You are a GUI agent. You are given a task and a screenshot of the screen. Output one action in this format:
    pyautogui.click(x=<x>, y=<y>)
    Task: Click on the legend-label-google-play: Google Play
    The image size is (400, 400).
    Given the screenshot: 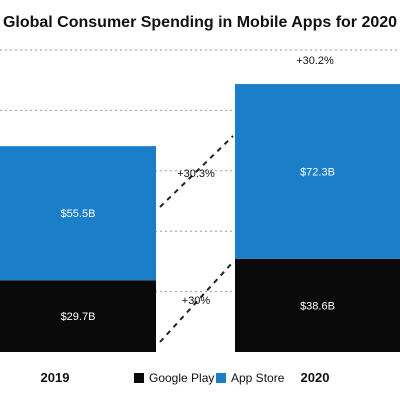 What is the action you would take?
    pyautogui.click(x=181, y=378)
    